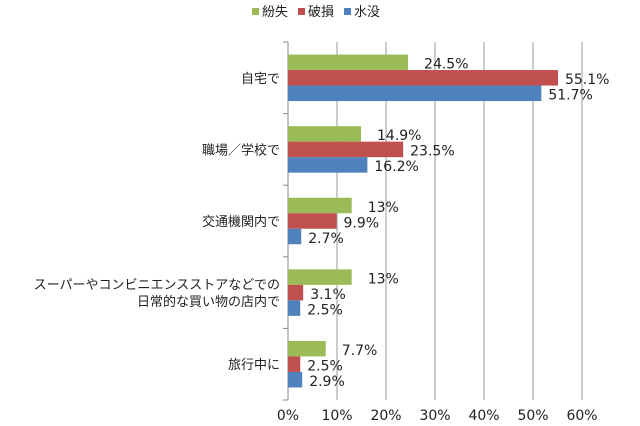 Image resolution: width=640 pixels, height=426 pixels. What do you see at coordinates (328, 295) in the screenshot?
I see `data-label: 3.1%` at bounding box center [328, 295].